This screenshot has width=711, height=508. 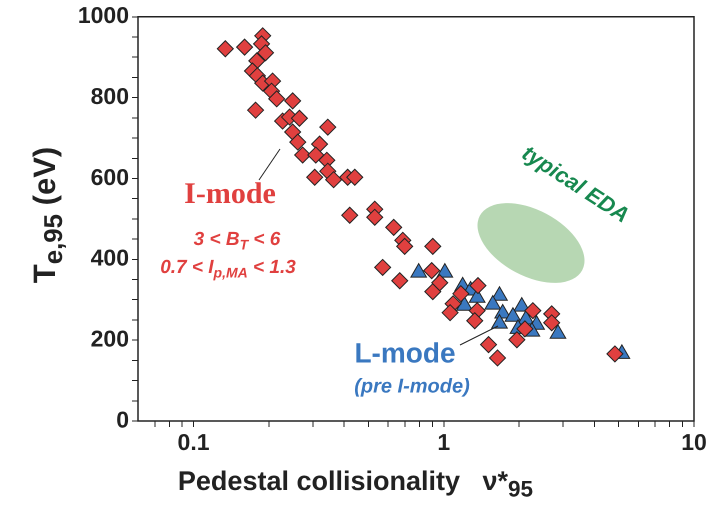 What do you see at coordinates (109, 177) in the screenshot?
I see `y-tick-label: 600` at bounding box center [109, 177].